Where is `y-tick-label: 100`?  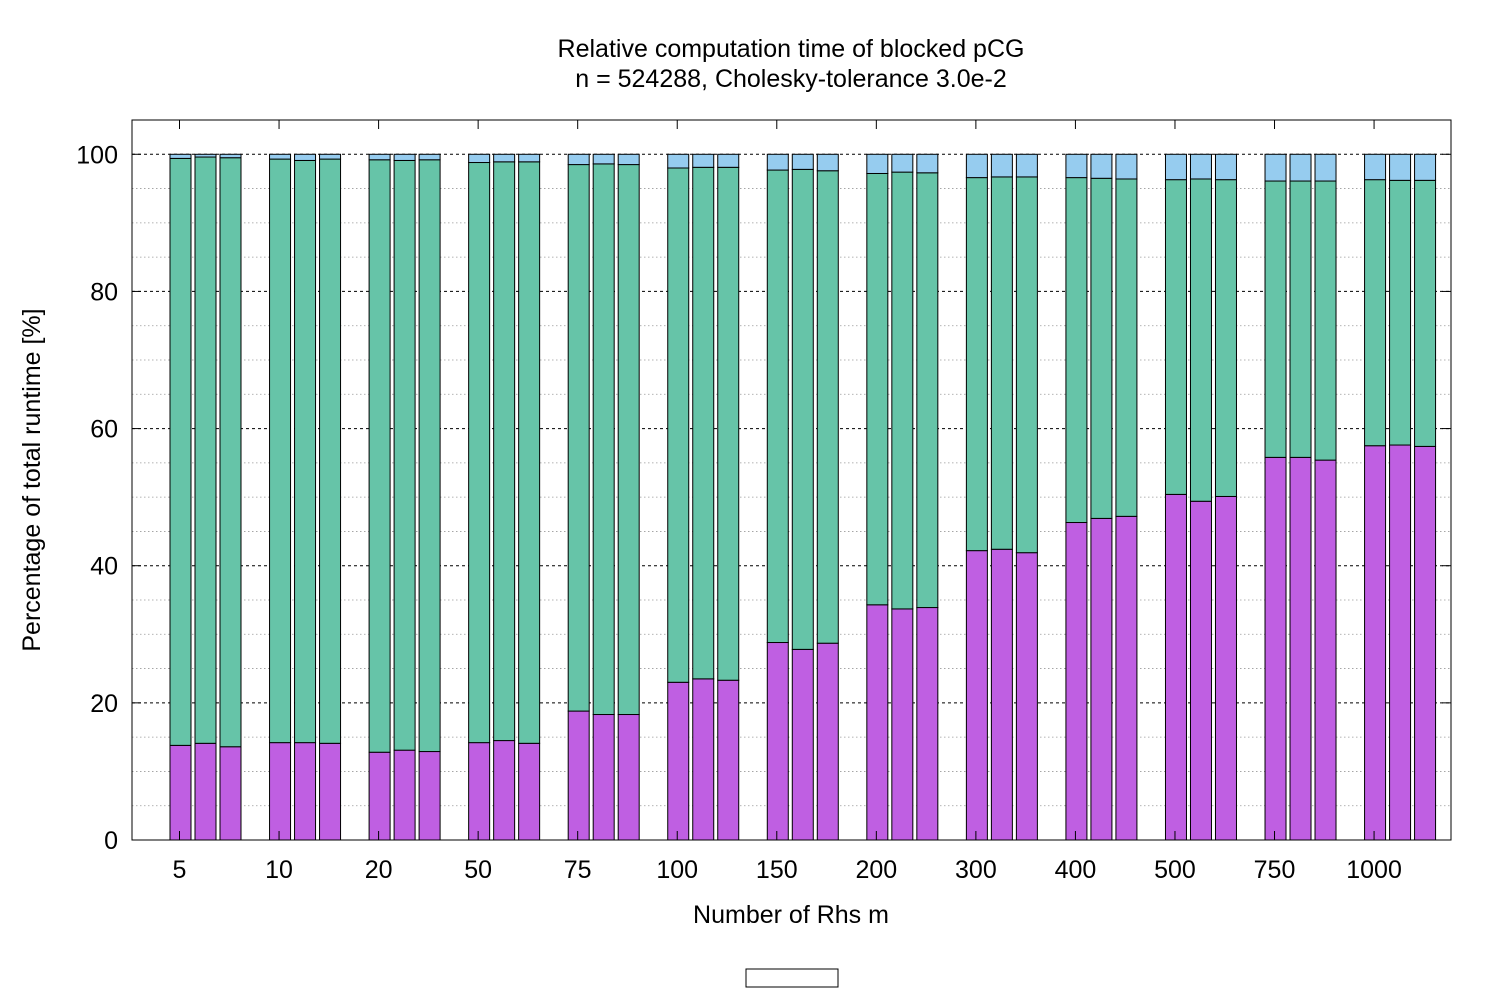 y-tick-label: 100 is located at coordinates (97, 155).